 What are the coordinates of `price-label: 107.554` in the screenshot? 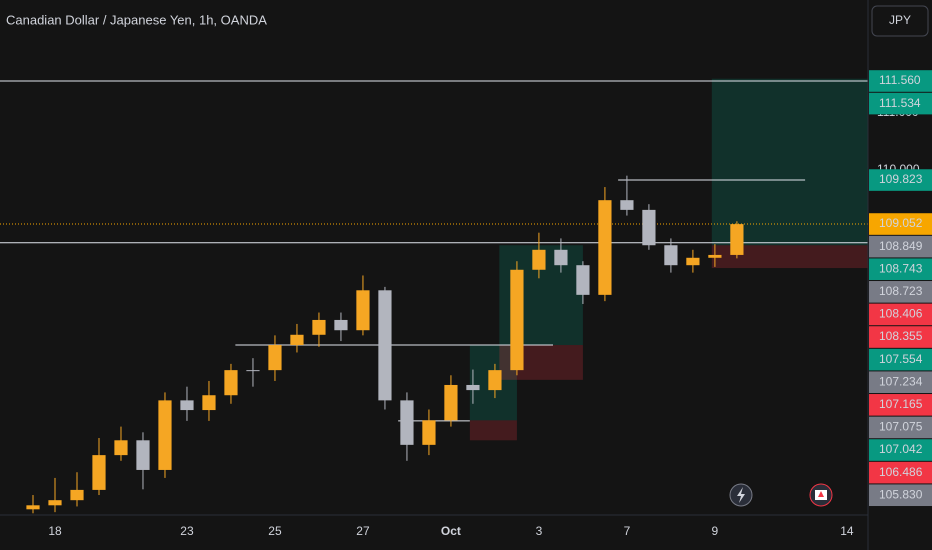 It's located at (901, 359).